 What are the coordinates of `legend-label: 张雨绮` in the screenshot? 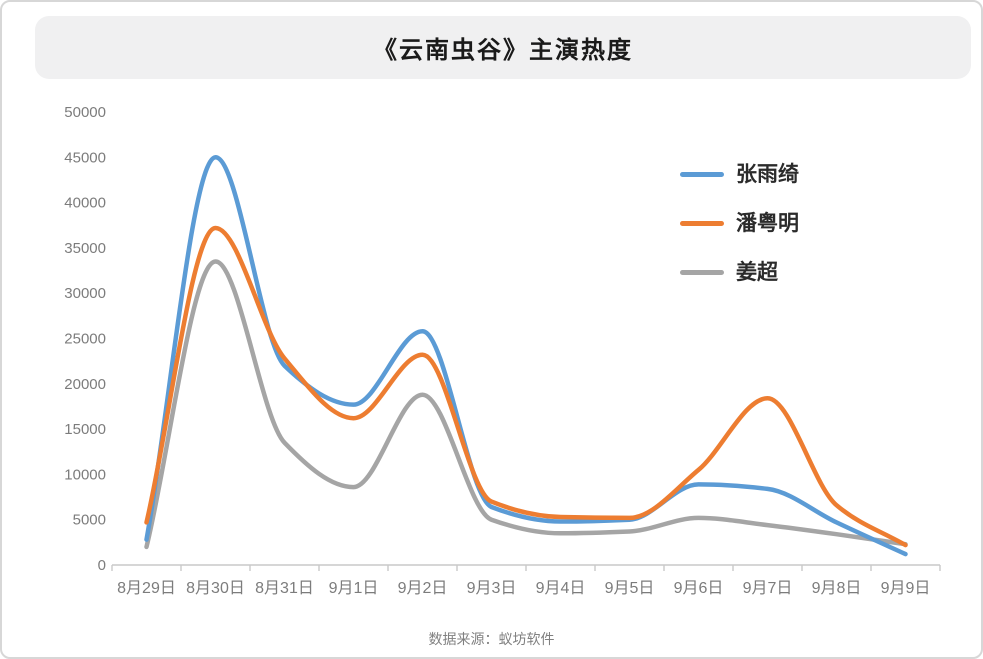 It's located at (767, 174).